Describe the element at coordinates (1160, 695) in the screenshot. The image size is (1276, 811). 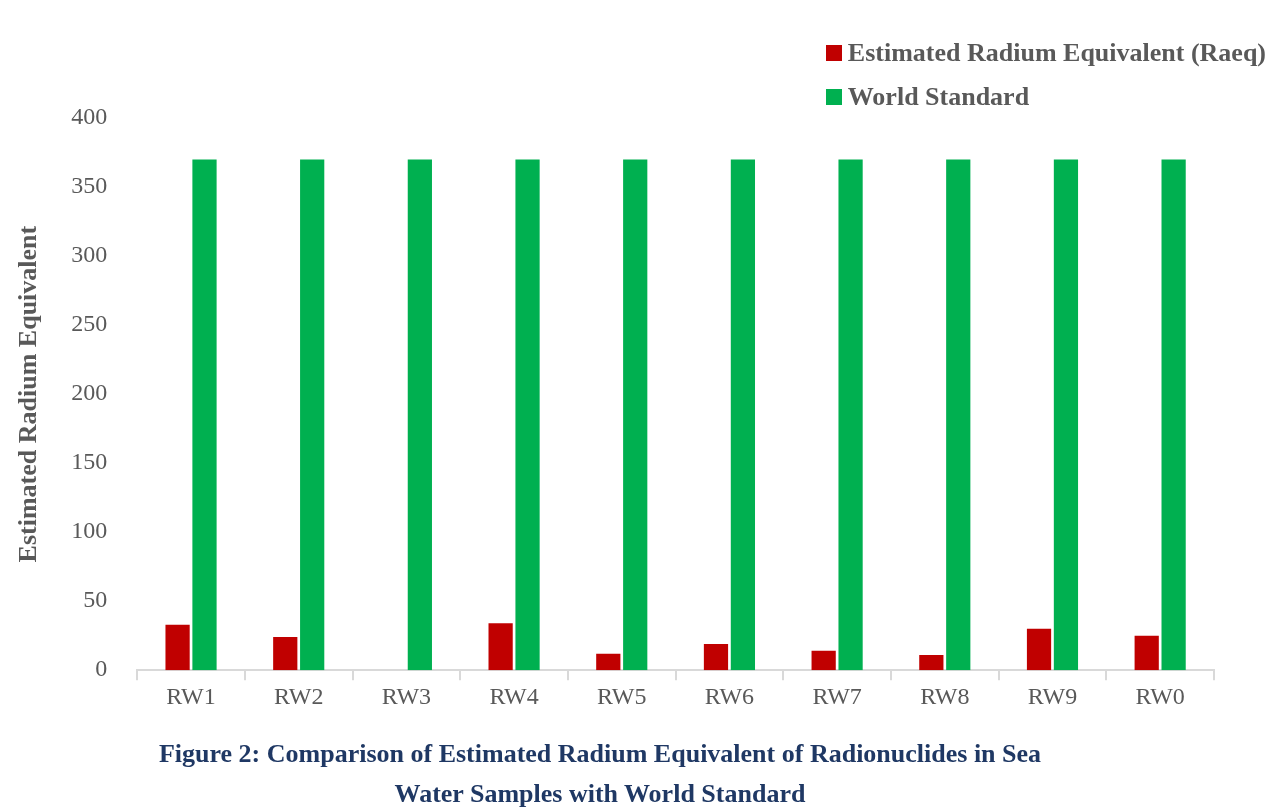
I see `x-tick-label: RW0` at that location.